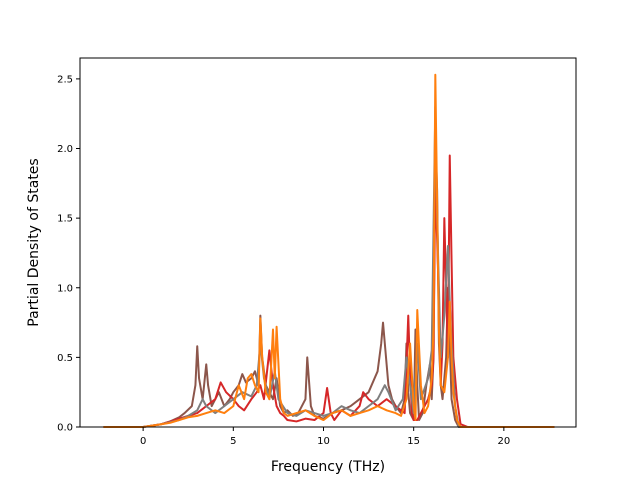 The image size is (640, 480). What do you see at coordinates (323, 441) in the screenshot?
I see `x-tick-label: 10` at bounding box center [323, 441].